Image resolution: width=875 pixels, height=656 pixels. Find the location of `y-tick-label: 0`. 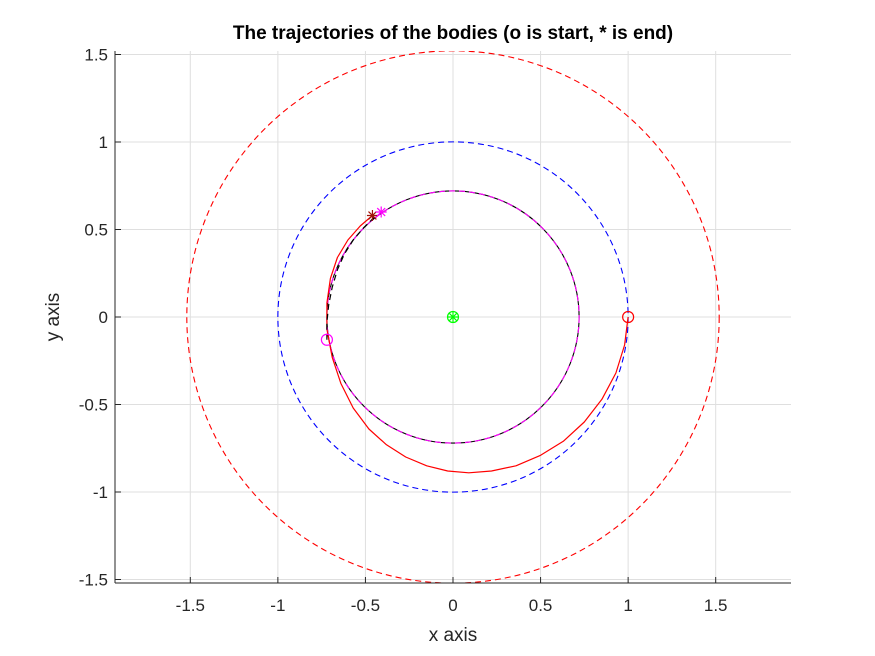

y-tick-label: 0 is located at coordinates (103, 317).